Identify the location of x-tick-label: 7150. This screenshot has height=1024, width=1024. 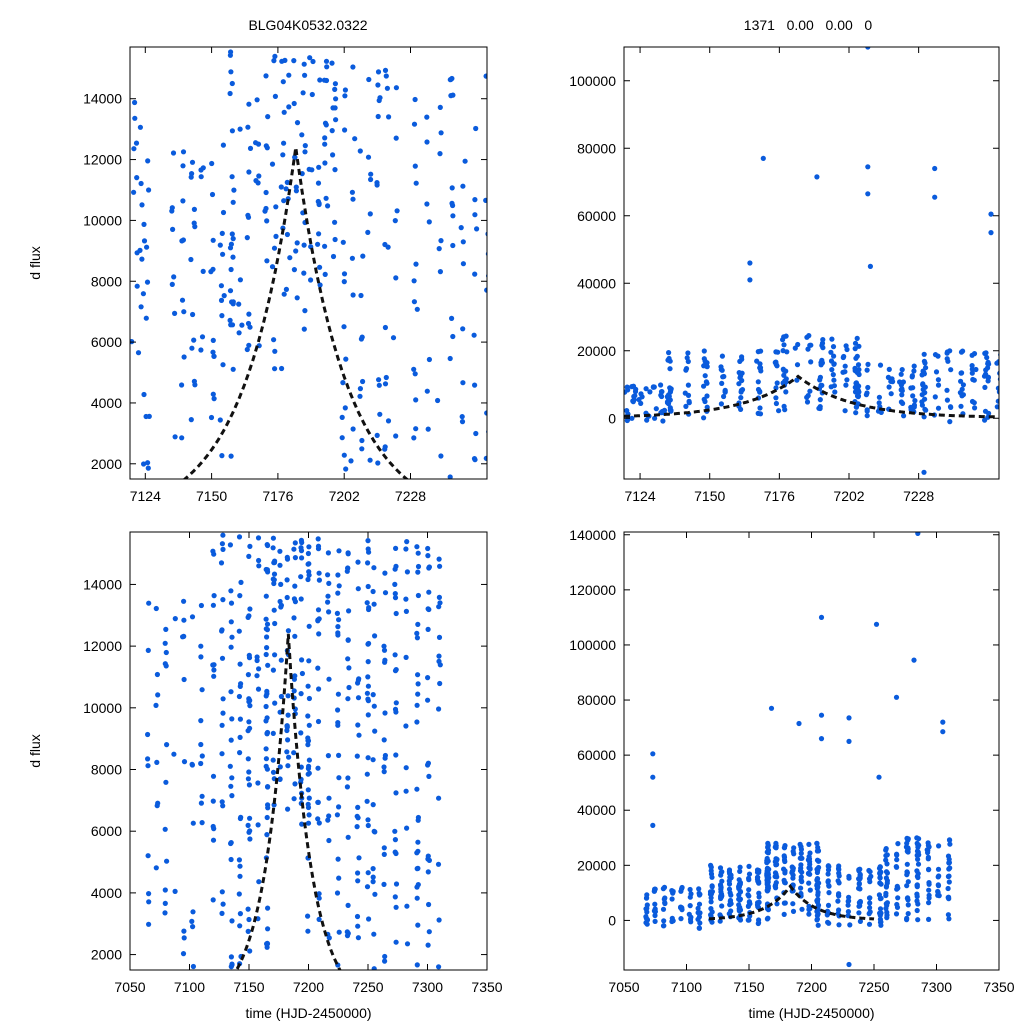
(211, 496).